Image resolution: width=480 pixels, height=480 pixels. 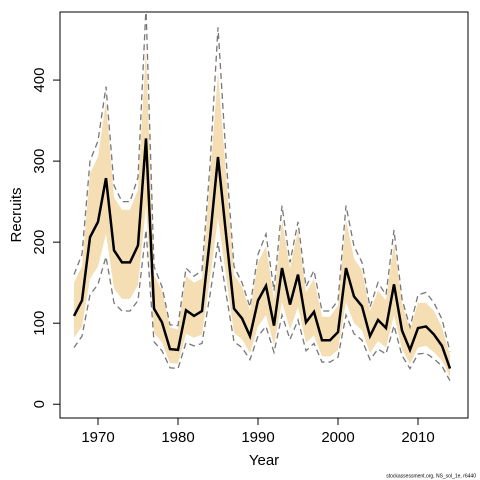 I want to click on x-tick-label: 1970, so click(x=97, y=437).